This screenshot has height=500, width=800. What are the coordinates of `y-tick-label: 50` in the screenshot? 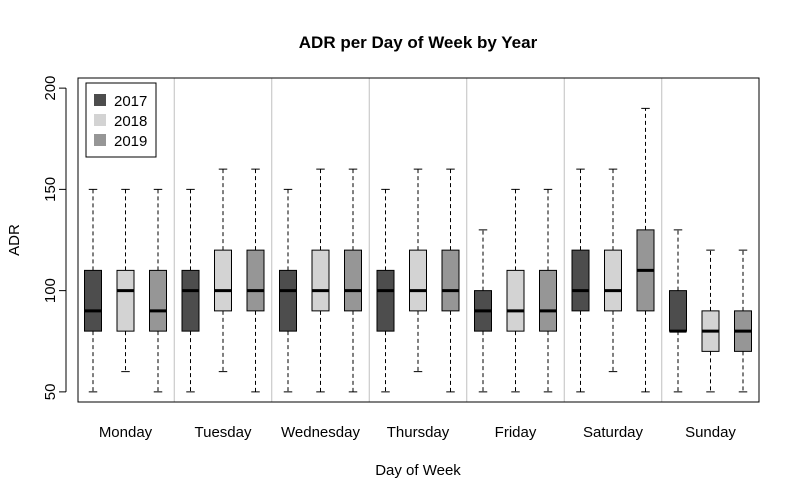 It's located at (50, 392).